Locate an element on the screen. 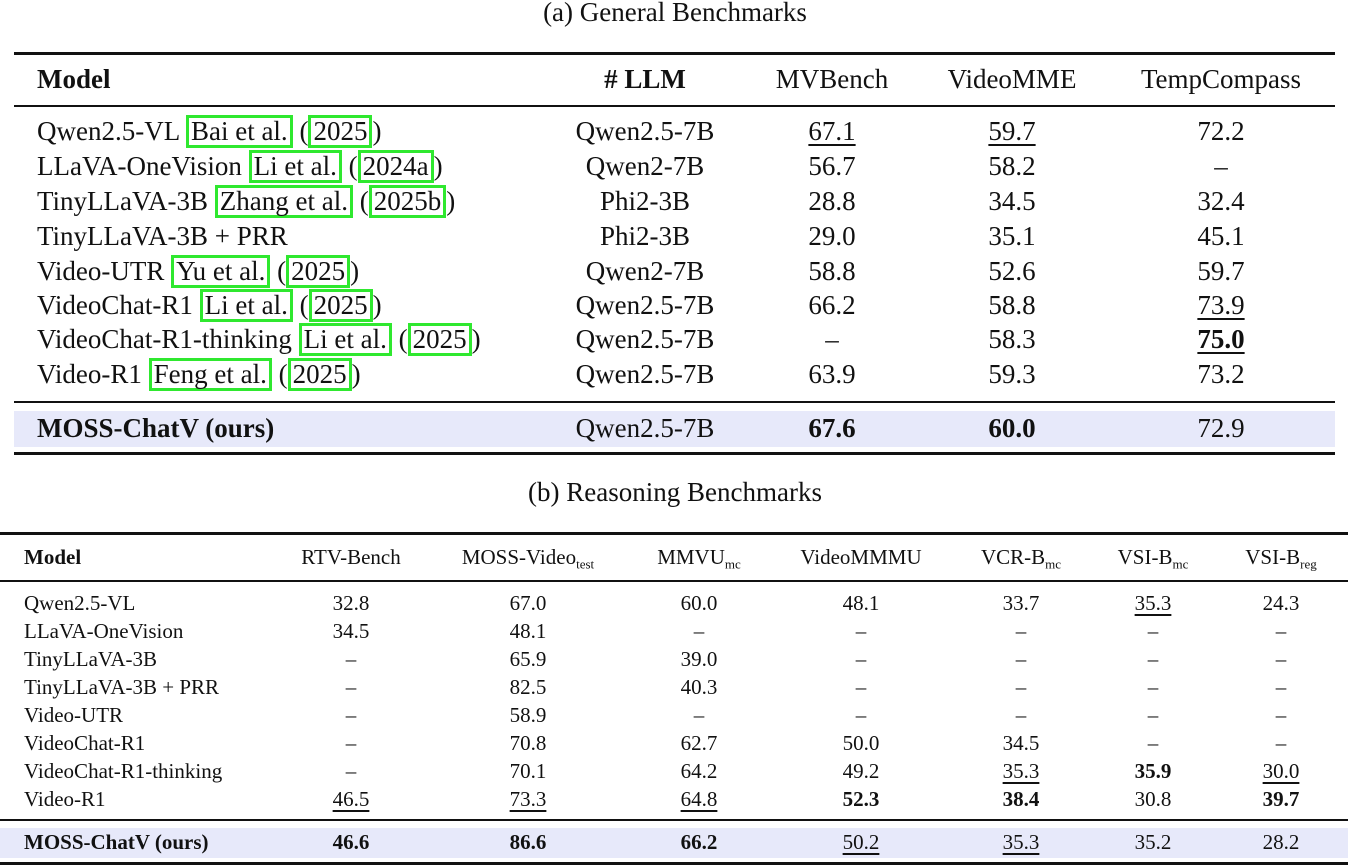 This screenshot has height=868, width=1350. table-a-row-model: TinyLLaVA-3B Zhang et al. (2025b) is located at coordinates (246, 201).